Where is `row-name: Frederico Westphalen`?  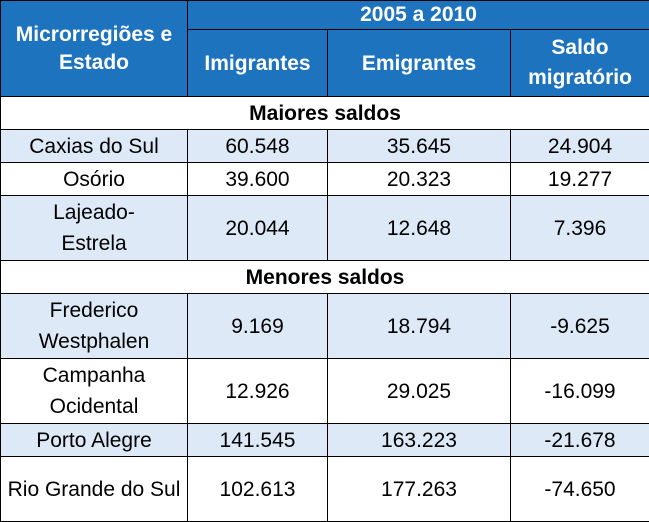
row-name: Frederico Westphalen is located at coordinates (94, 326).